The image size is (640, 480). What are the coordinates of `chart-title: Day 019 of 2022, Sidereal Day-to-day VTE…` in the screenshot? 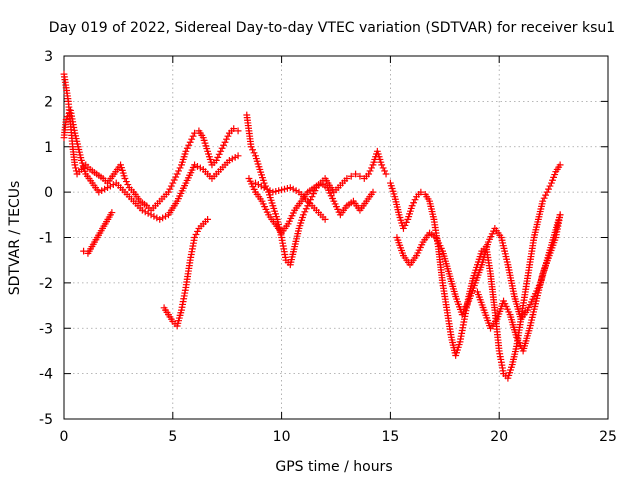 It's located at (332, 28).